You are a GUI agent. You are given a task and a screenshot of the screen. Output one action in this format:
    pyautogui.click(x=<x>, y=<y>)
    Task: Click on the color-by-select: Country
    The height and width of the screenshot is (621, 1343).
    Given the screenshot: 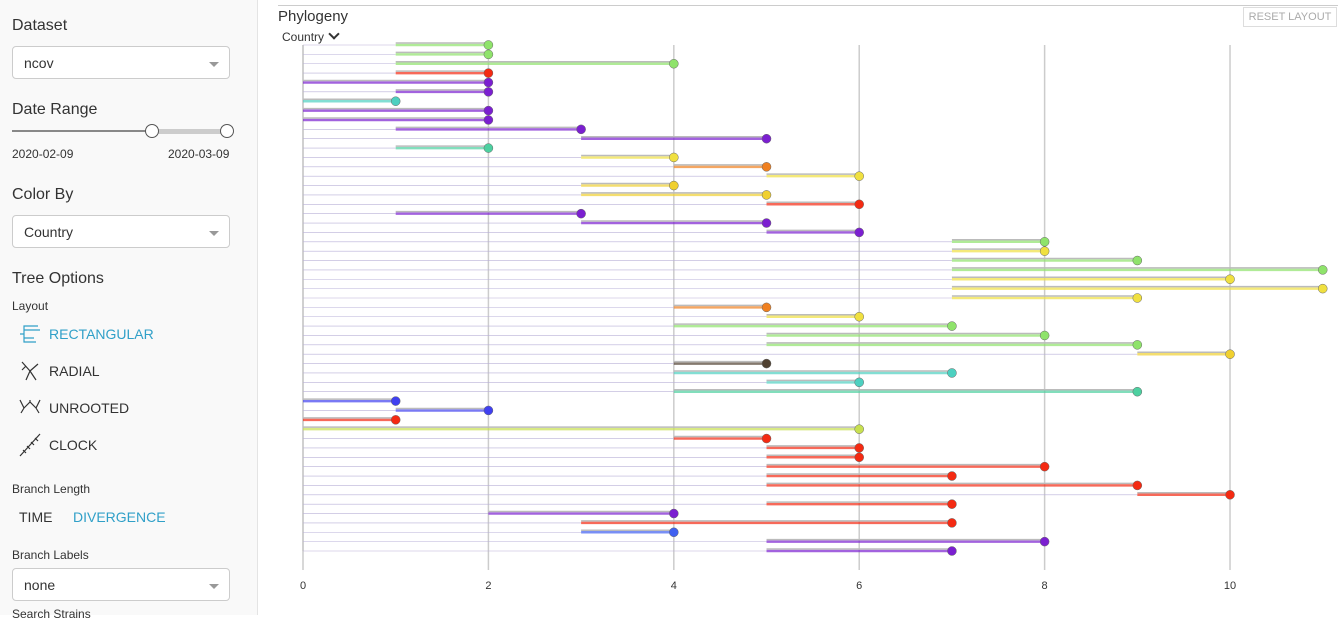 What is the action you would take?
    pyautogui.click(x=121, y=231)
    